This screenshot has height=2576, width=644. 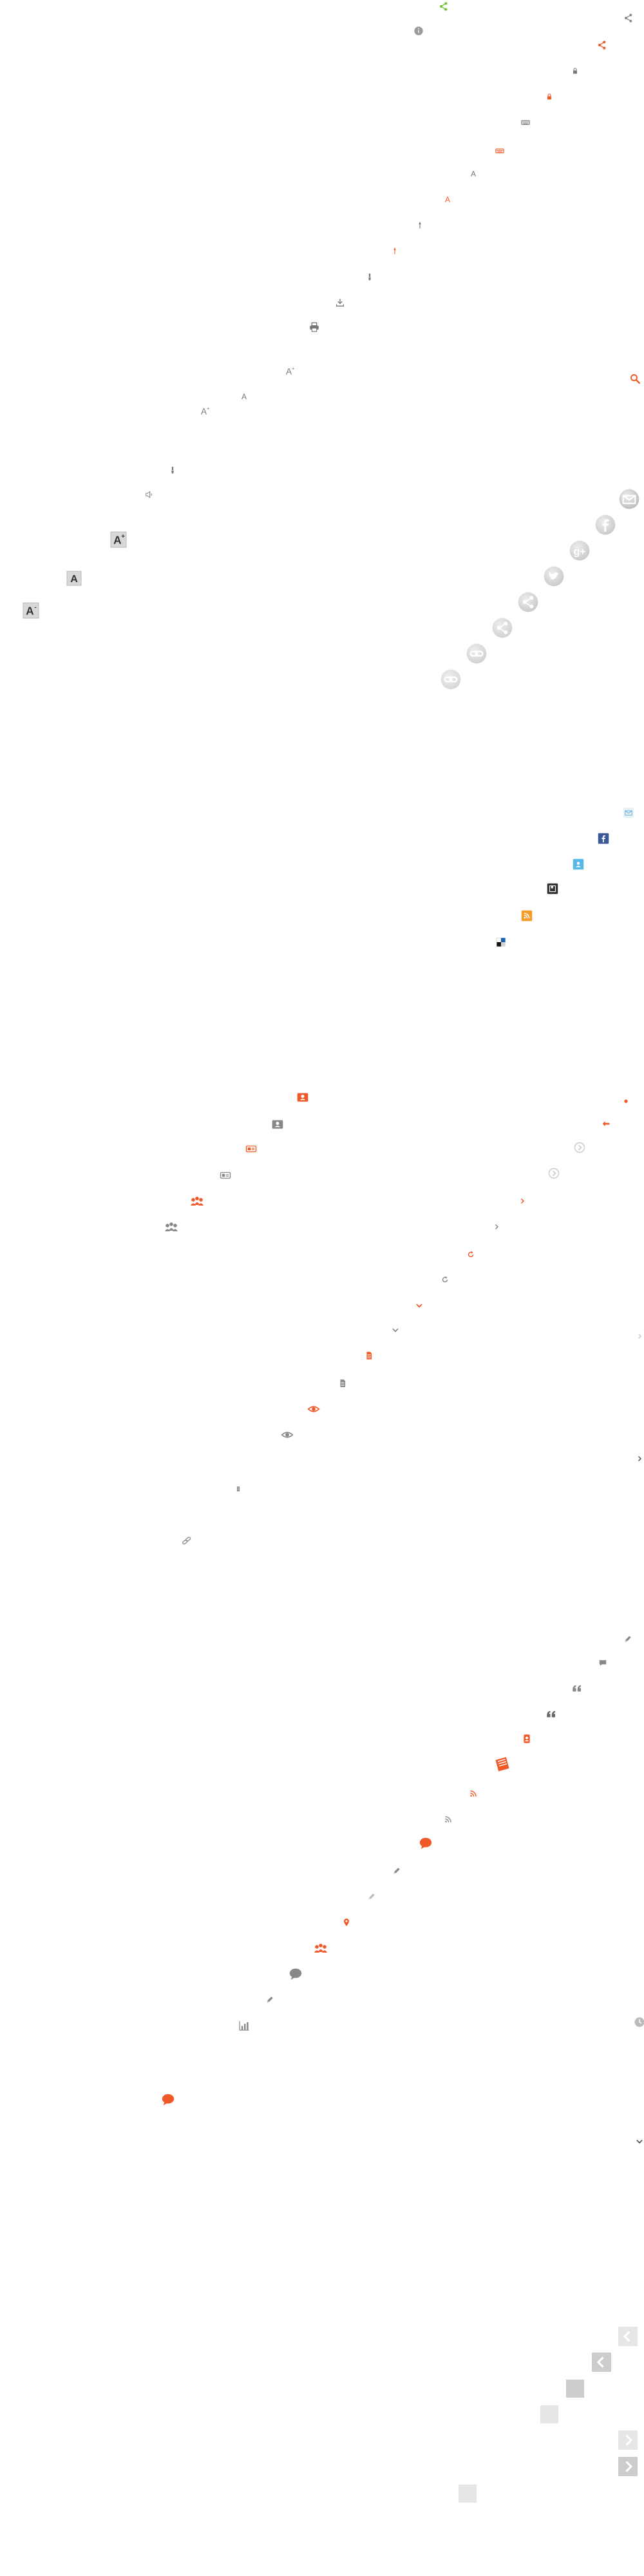 I want to click on refresh-icon-gray, so click(x=445, y=1279).